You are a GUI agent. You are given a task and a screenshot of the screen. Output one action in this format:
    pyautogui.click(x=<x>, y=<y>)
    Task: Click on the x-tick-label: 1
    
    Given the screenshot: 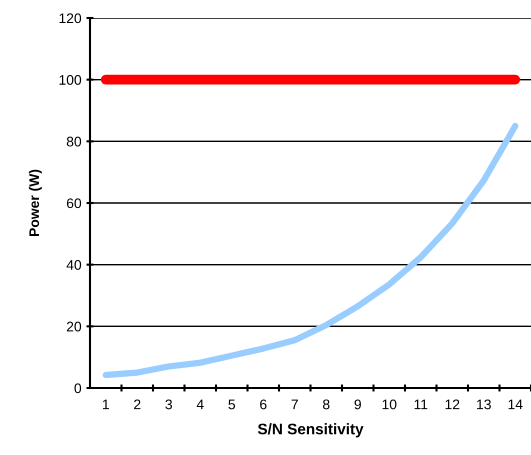 What is the action you would take?
    pyautogui.click(x=105, y=405)
    